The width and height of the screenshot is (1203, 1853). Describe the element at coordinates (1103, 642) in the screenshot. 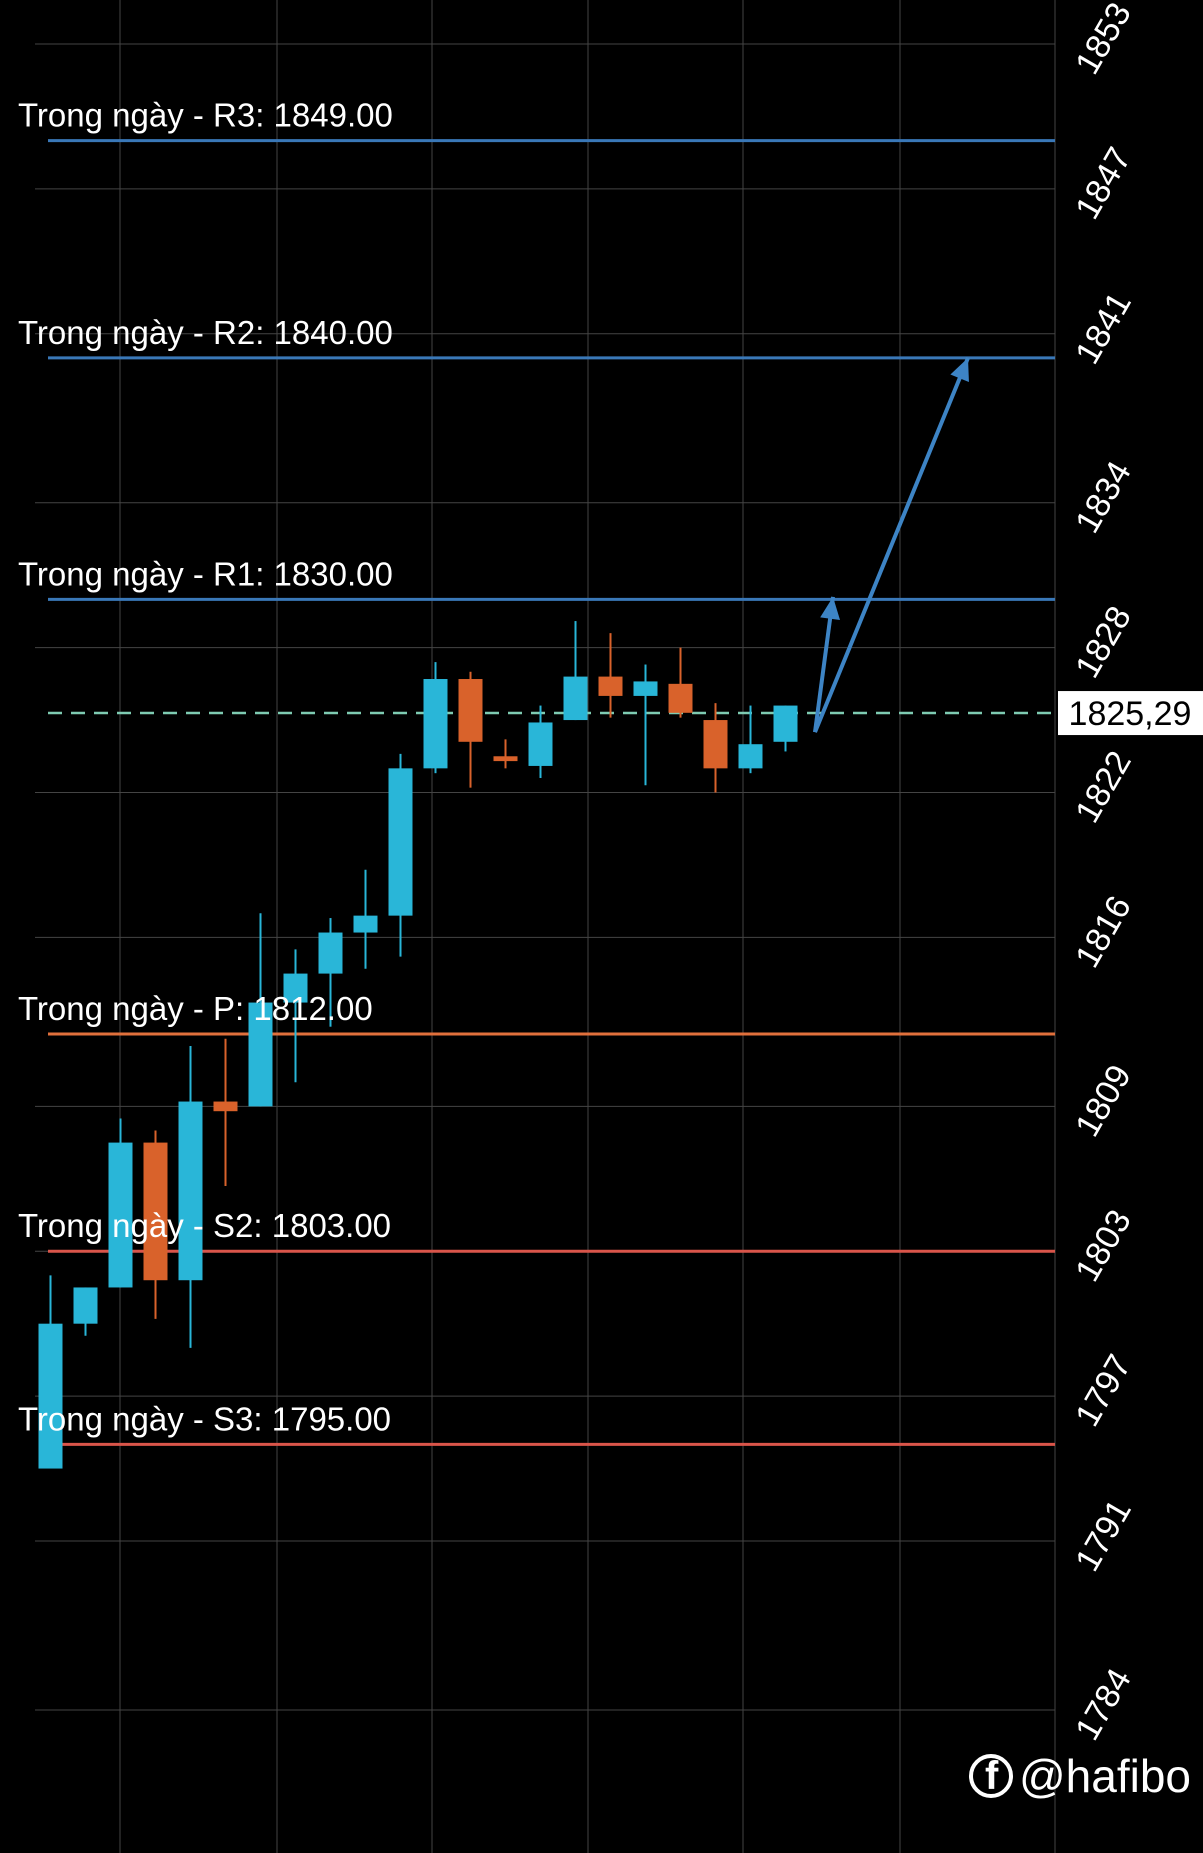

I see `y-tick-label: 1828` at that location.